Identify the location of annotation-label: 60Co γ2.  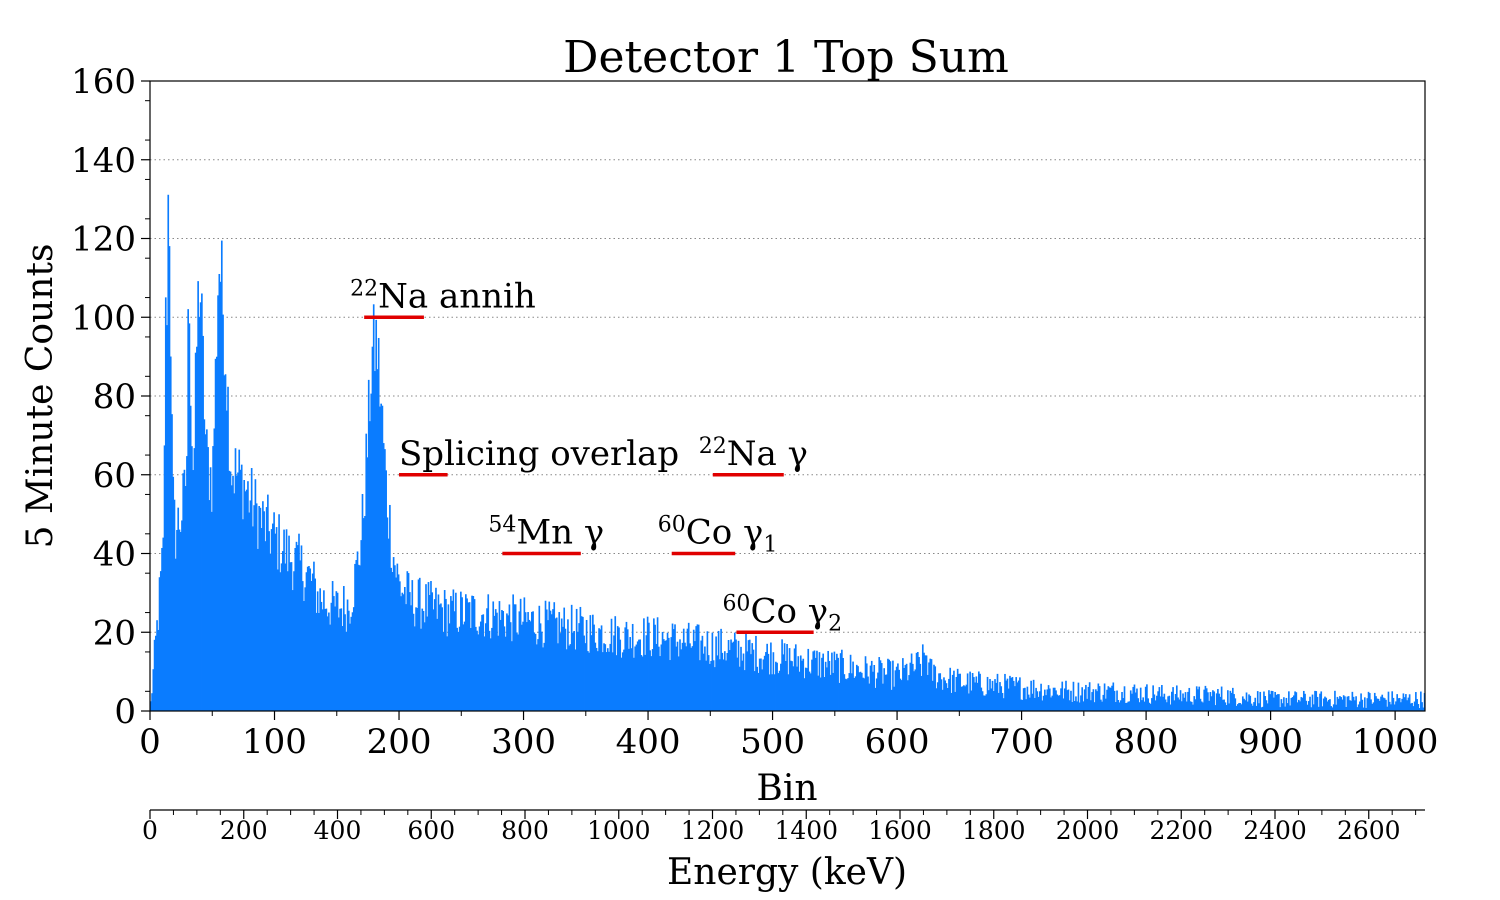
(782, 613).